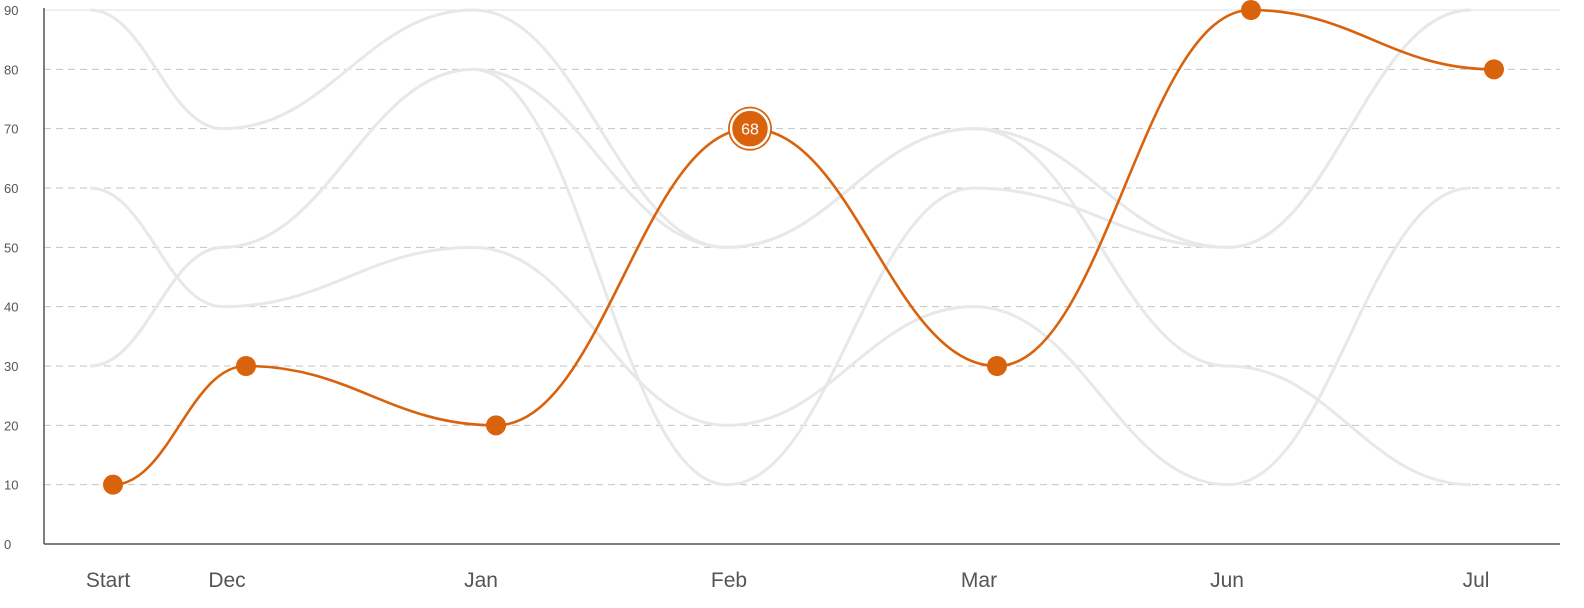  I want to click on y-tick-label: 60, so click(11, 188).